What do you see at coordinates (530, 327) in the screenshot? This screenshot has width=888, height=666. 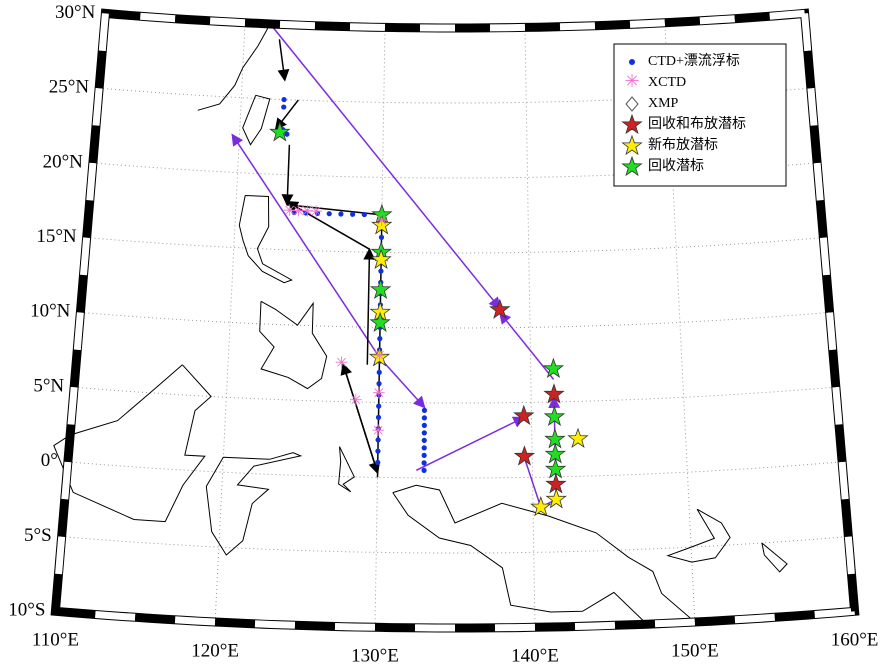 I see `meridian` at bounding box center [530, 327].